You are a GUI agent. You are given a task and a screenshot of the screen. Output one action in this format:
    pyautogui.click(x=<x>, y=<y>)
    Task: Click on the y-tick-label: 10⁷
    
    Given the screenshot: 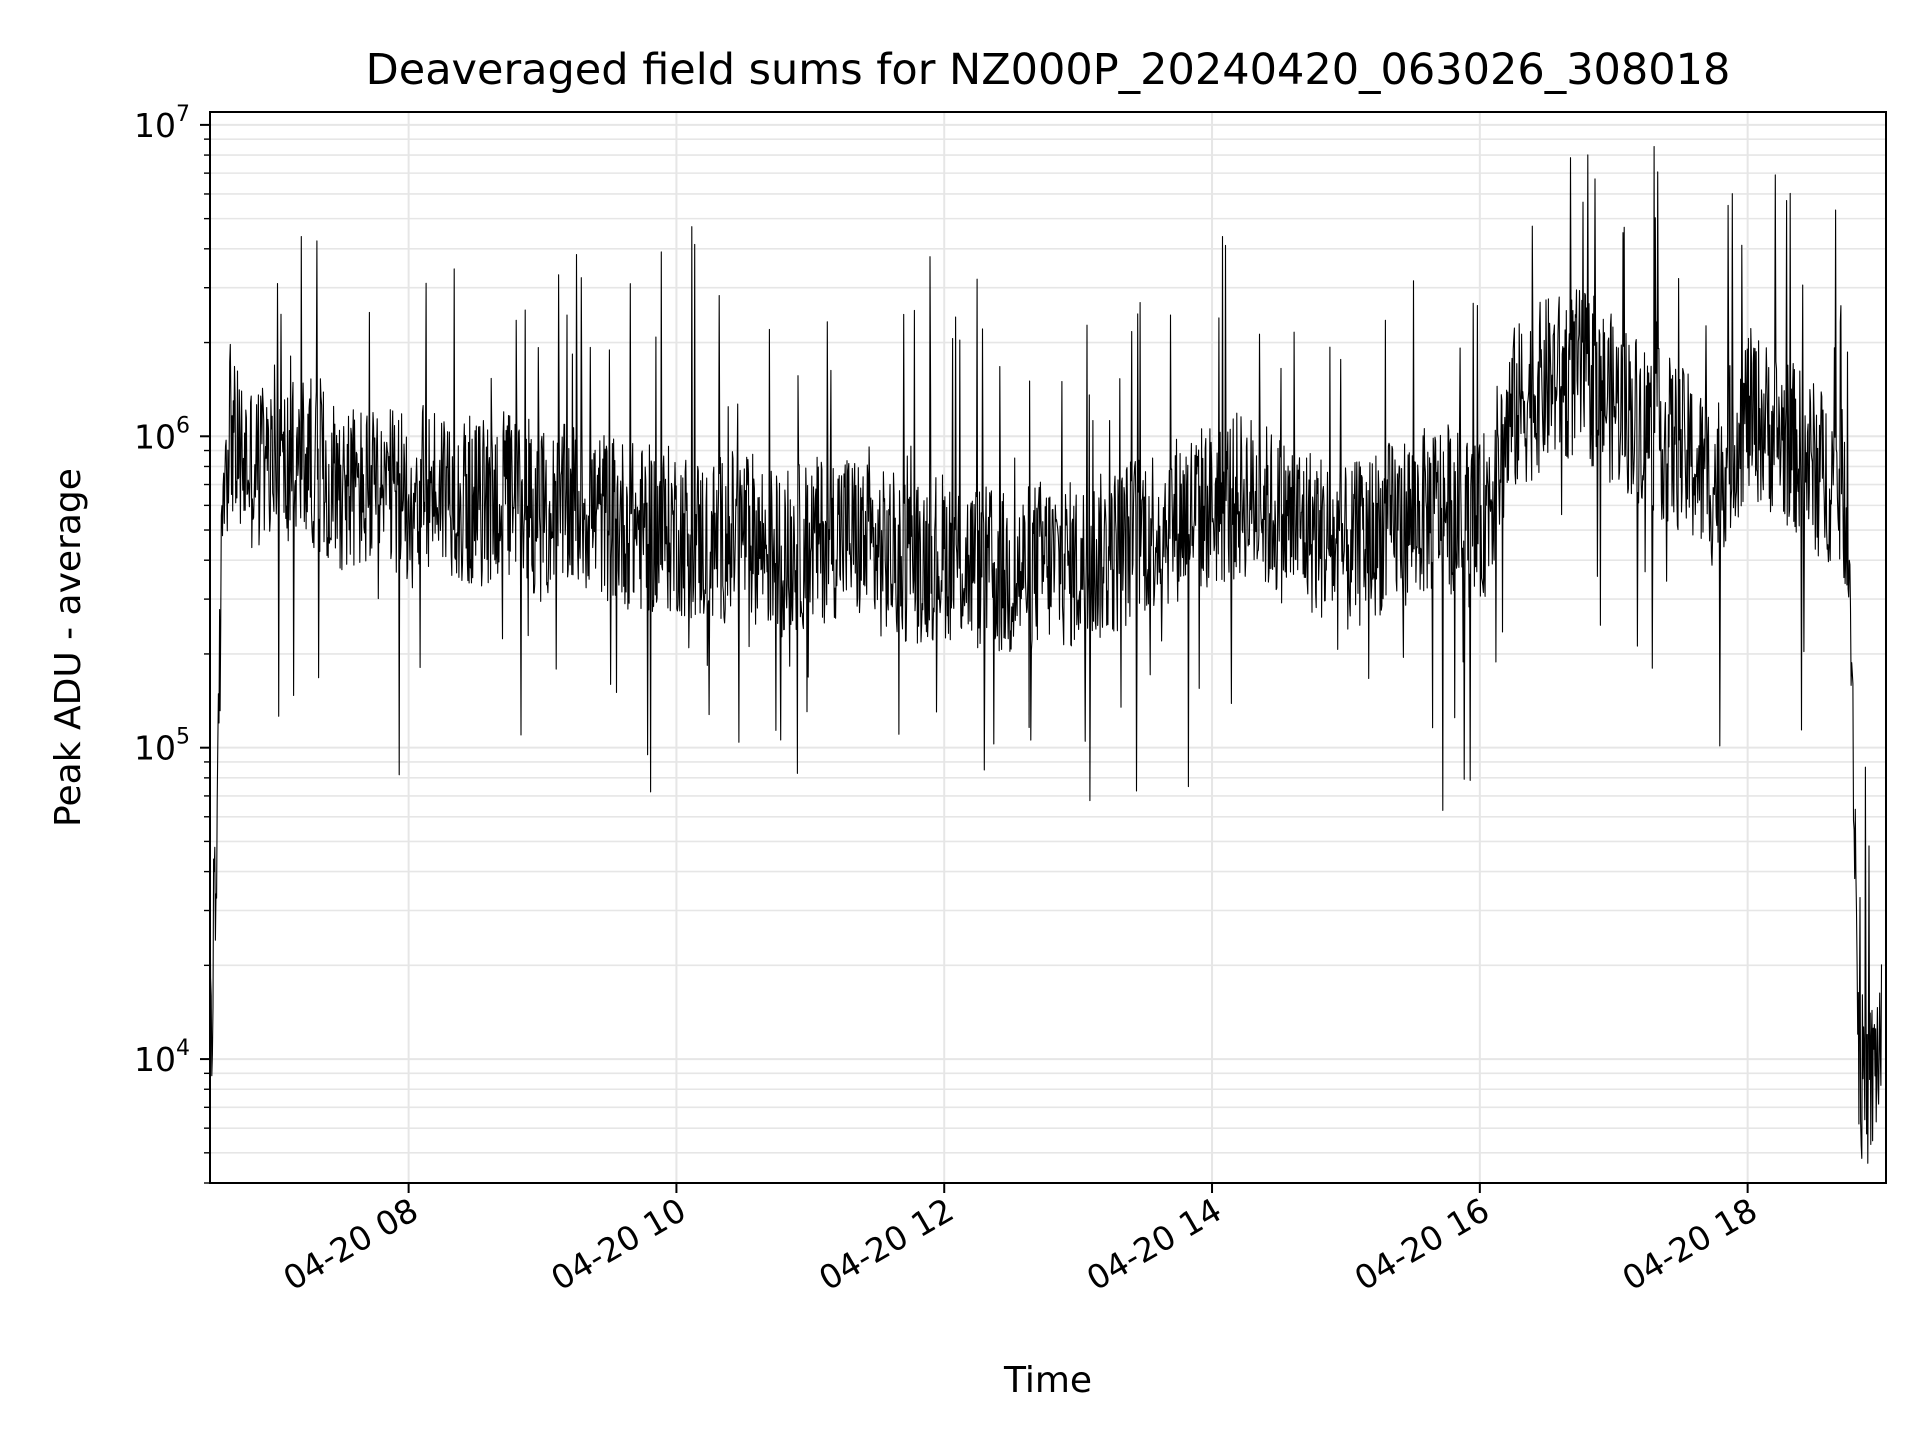 What is the action you would take?
    pyautogui.click(x=162, y=123)
    